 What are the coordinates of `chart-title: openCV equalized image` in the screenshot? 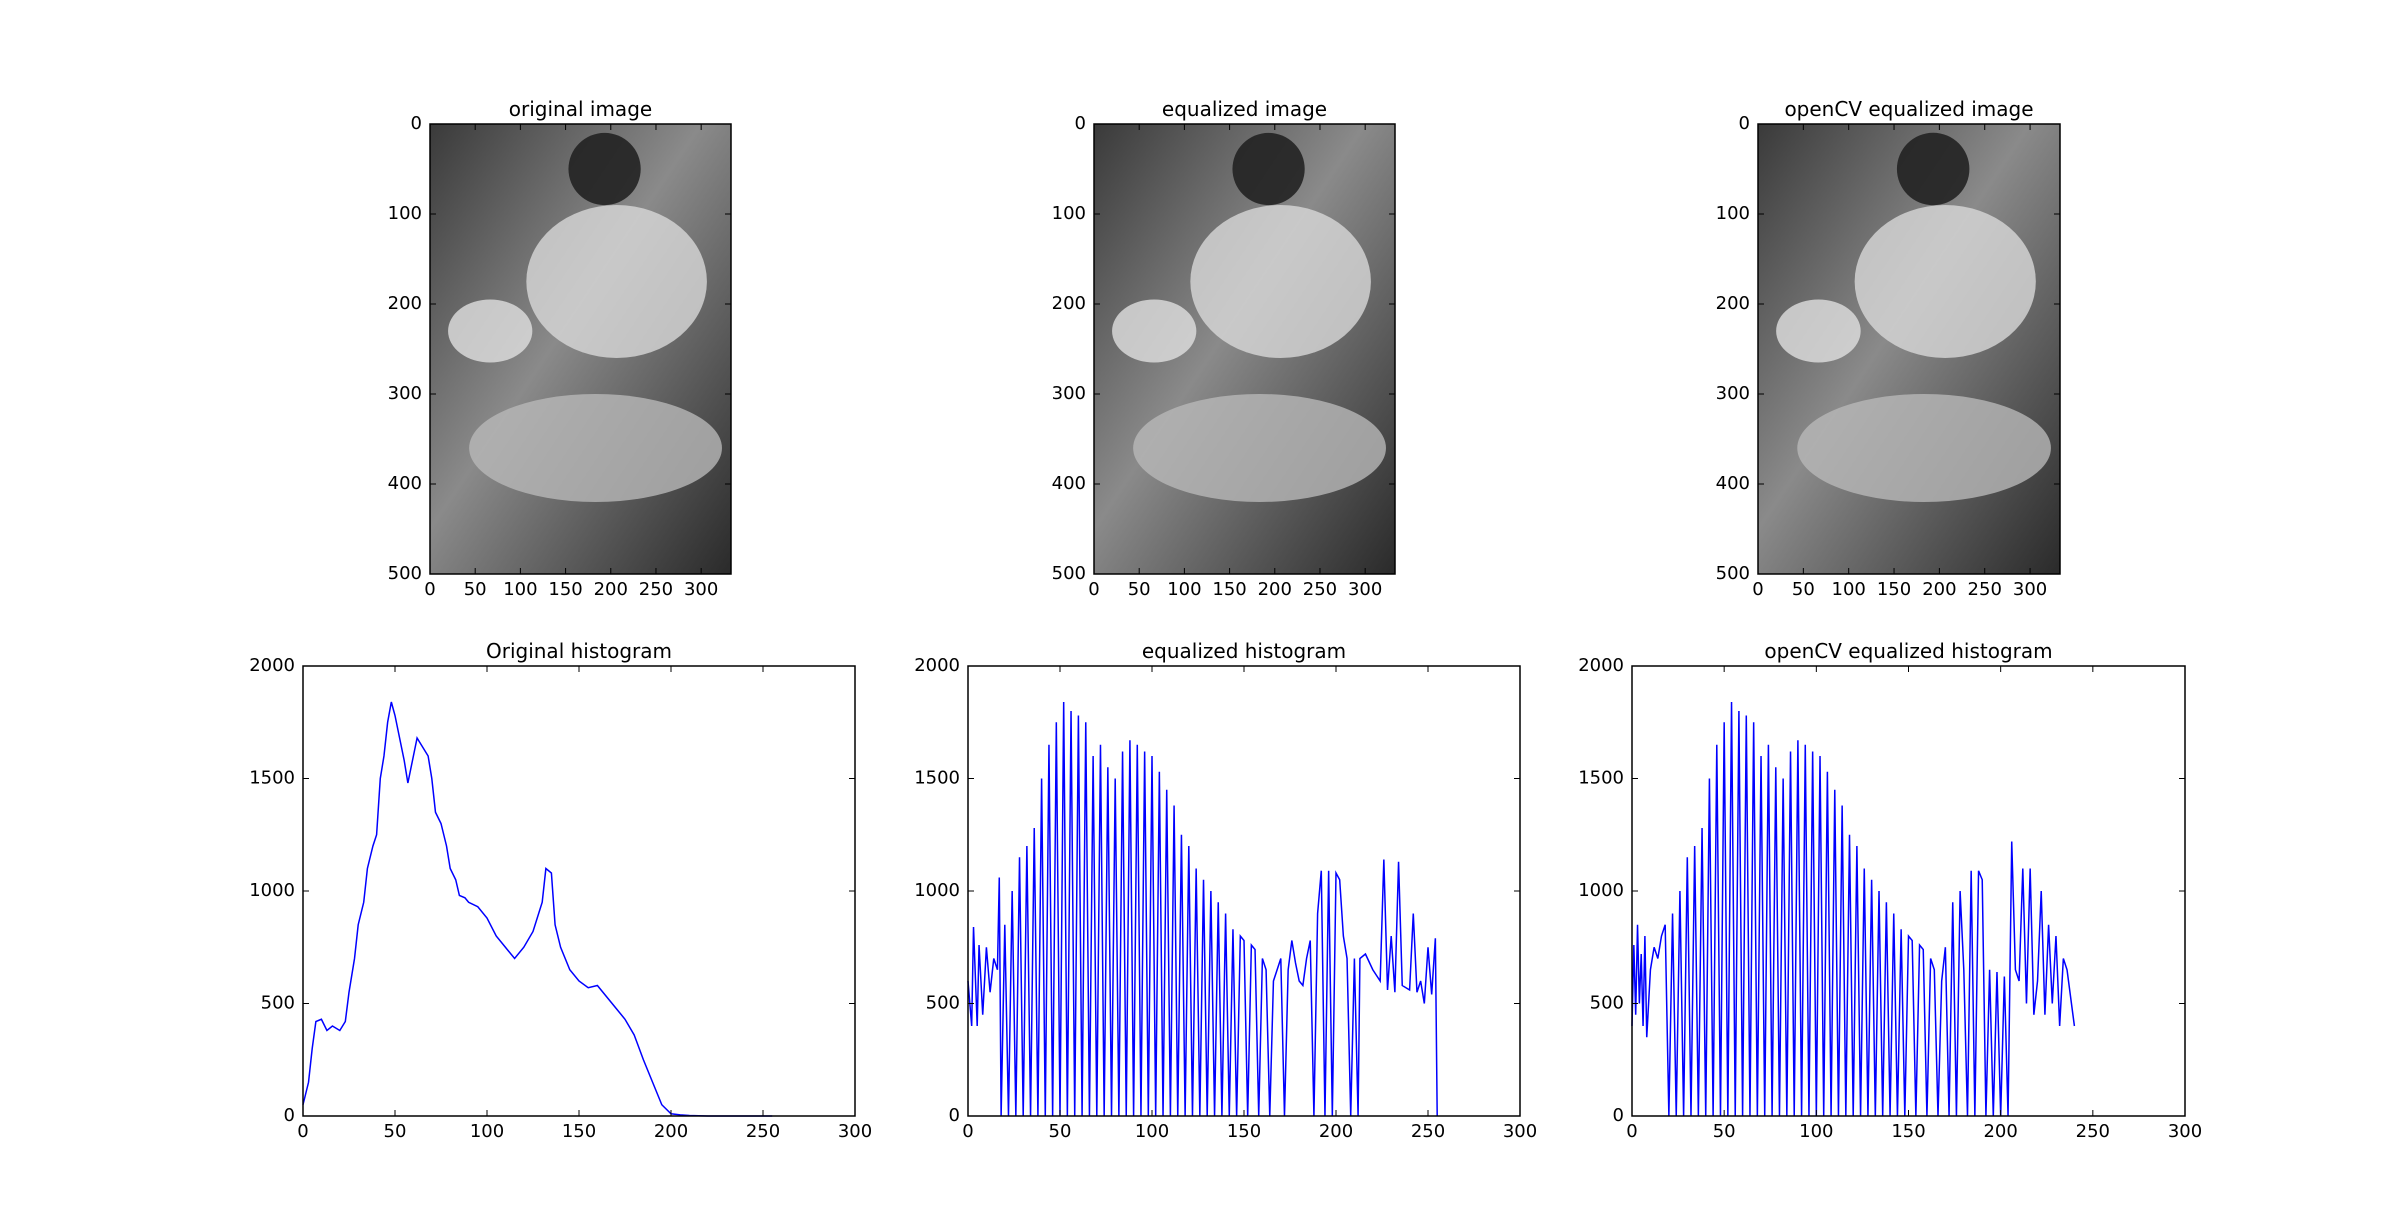 It's located at (1908, 109).